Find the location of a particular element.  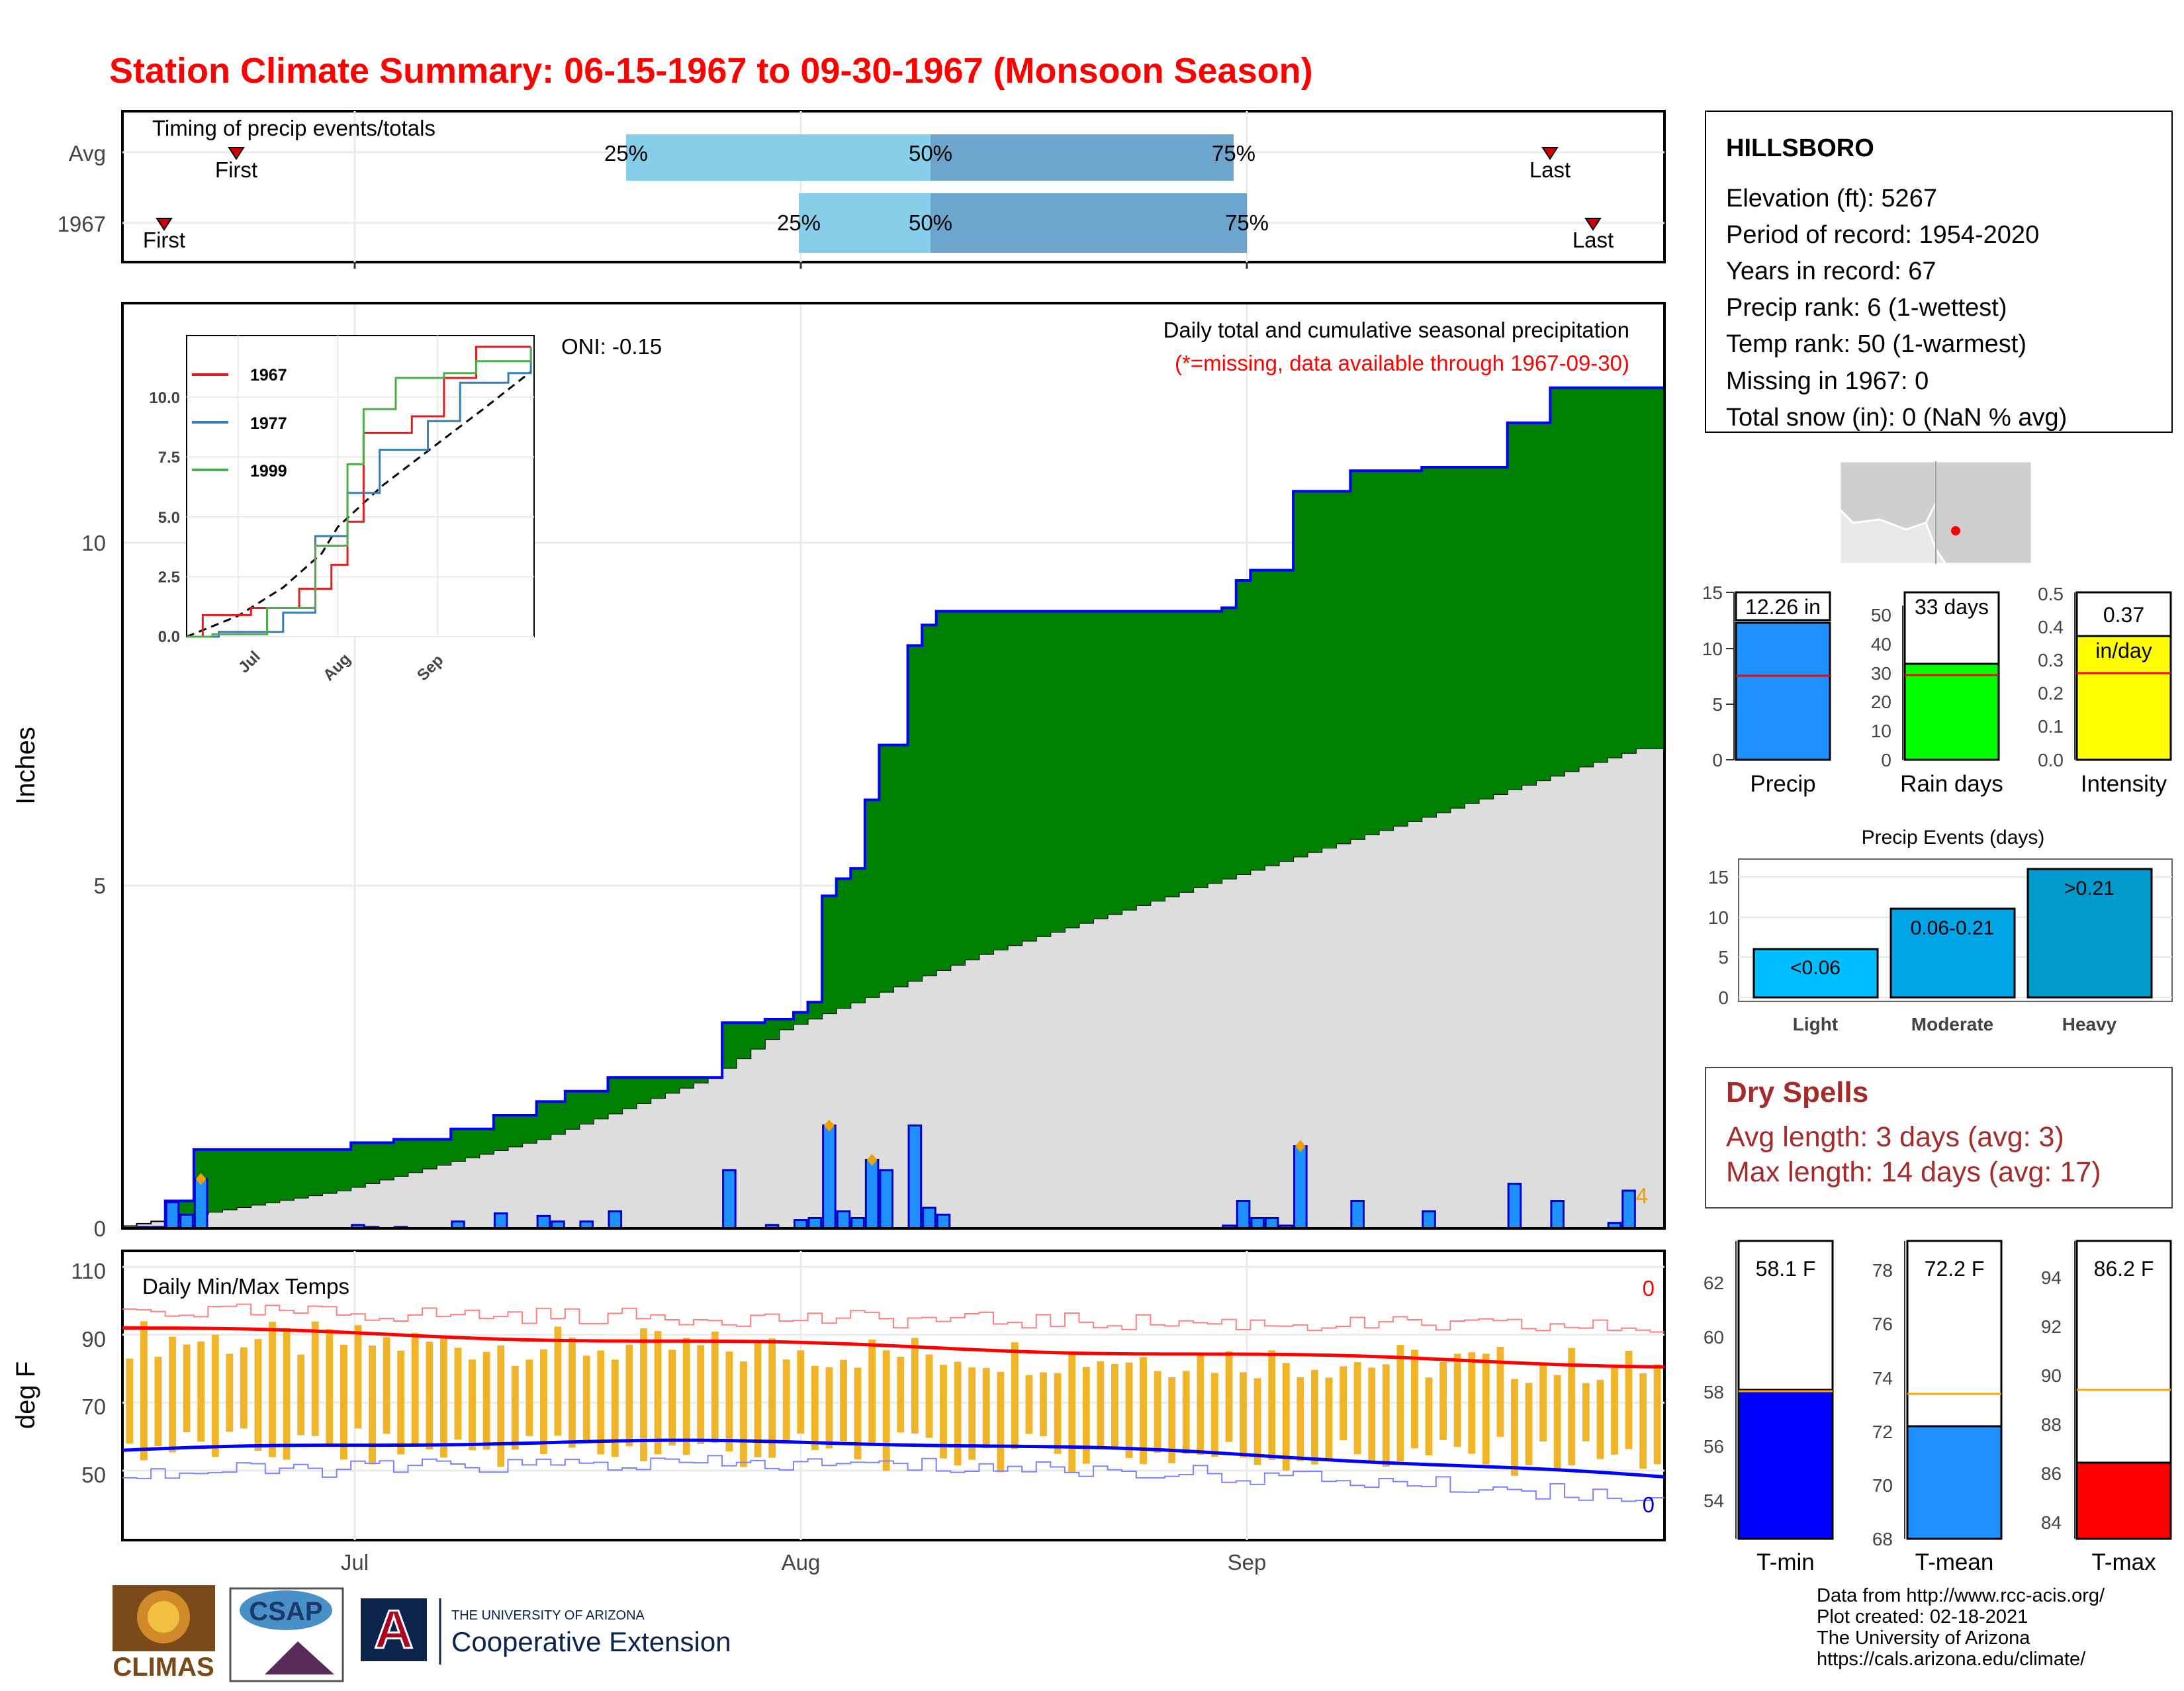

precip-summary-value: 12.26 in is located at coordinates (1783, 607).